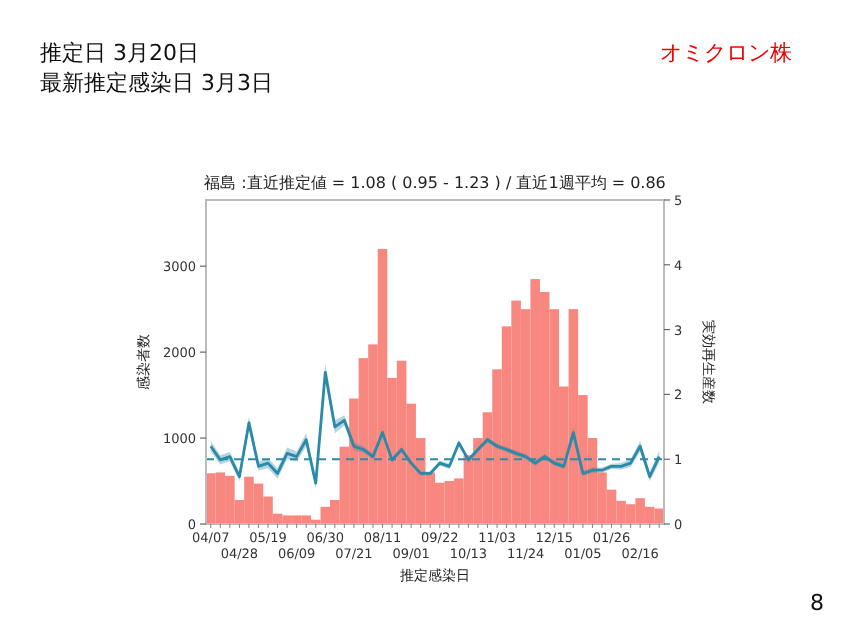  I want to click on chart-title: 福島 :直近推定値 = 1.08 ( 0.95 - 1.23 ) / 直近1週平均 = 0.86, so click(435, 183).